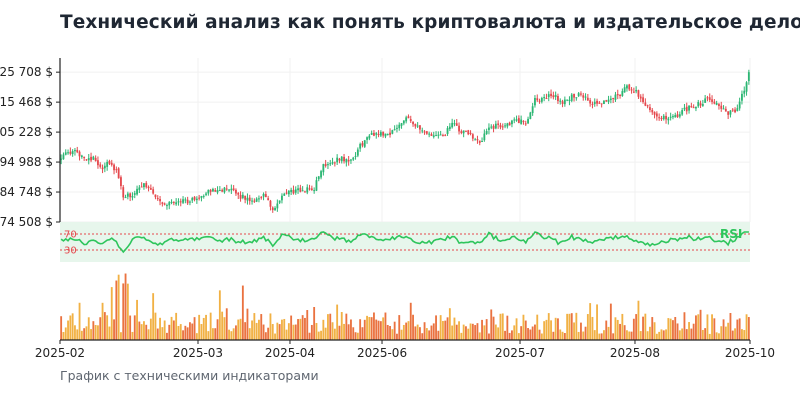 The width and height of the screenshot is (800, 400). What do you see at coordinates (731, 234) in the screenshot?
I see `rsi-legend-label: RSI` at bounding box center [731, 234].